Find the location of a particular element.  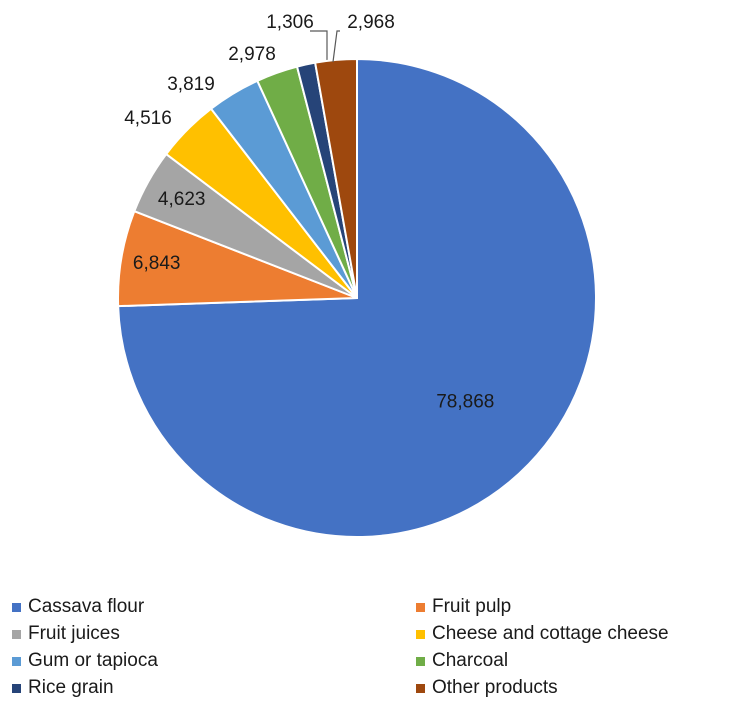

legend-label-fruit-juices: Fruit juices is located at coordinates (74, 633).